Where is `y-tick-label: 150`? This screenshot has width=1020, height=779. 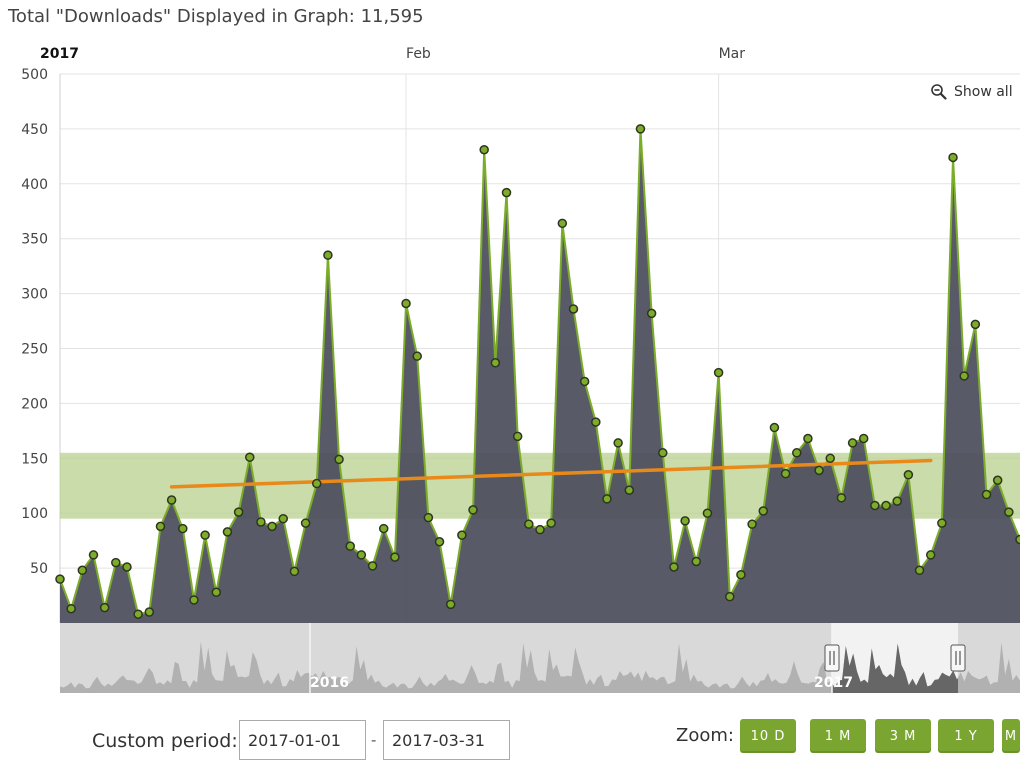
y-tick-label: 150 is located at coordinates (34, 459).